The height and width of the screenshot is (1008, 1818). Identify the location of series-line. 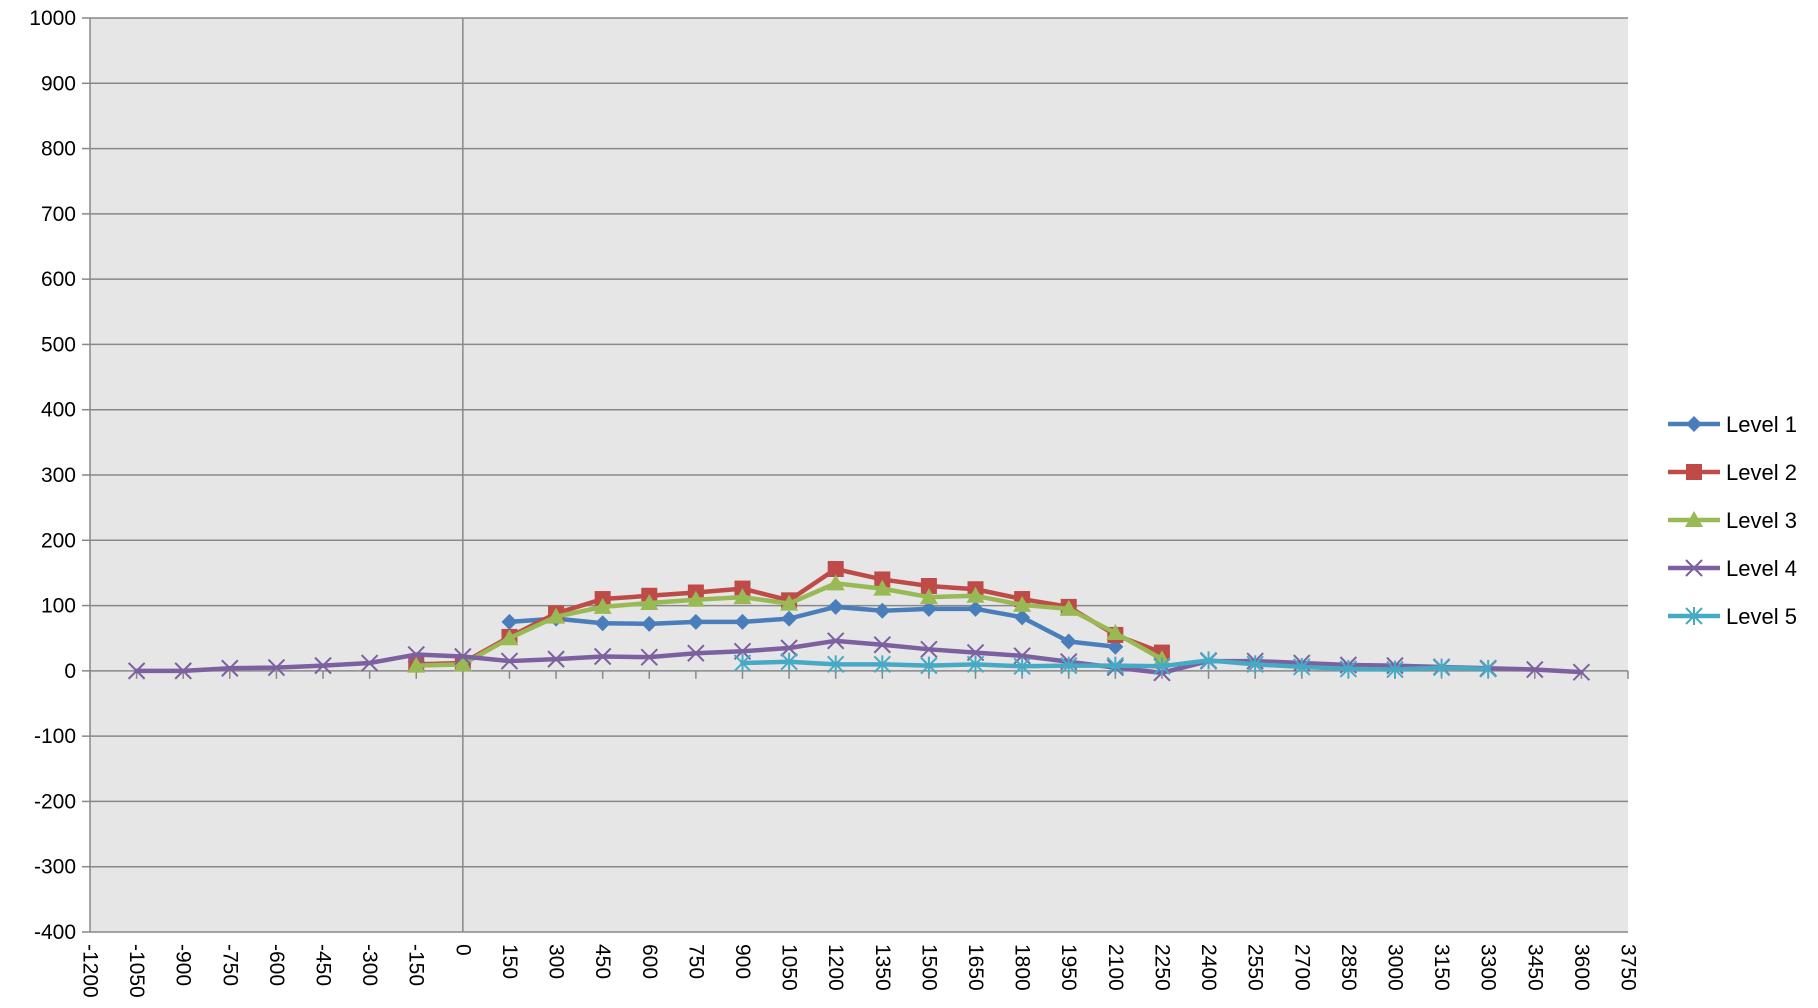
(859, 657).